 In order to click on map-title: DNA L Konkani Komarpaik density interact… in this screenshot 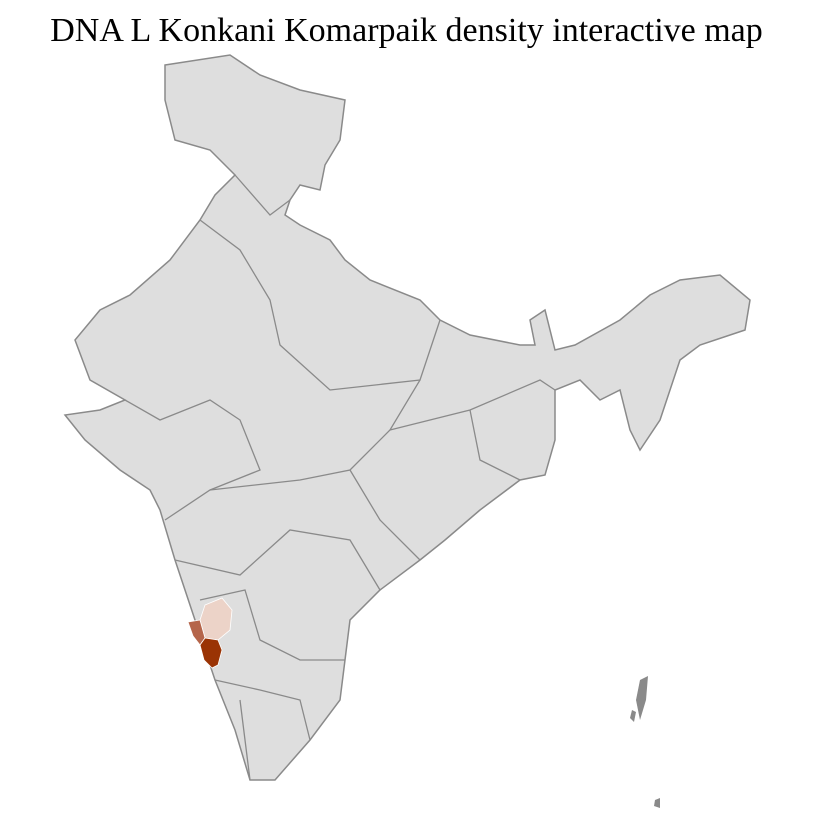, I will do `click(406, 30)`.